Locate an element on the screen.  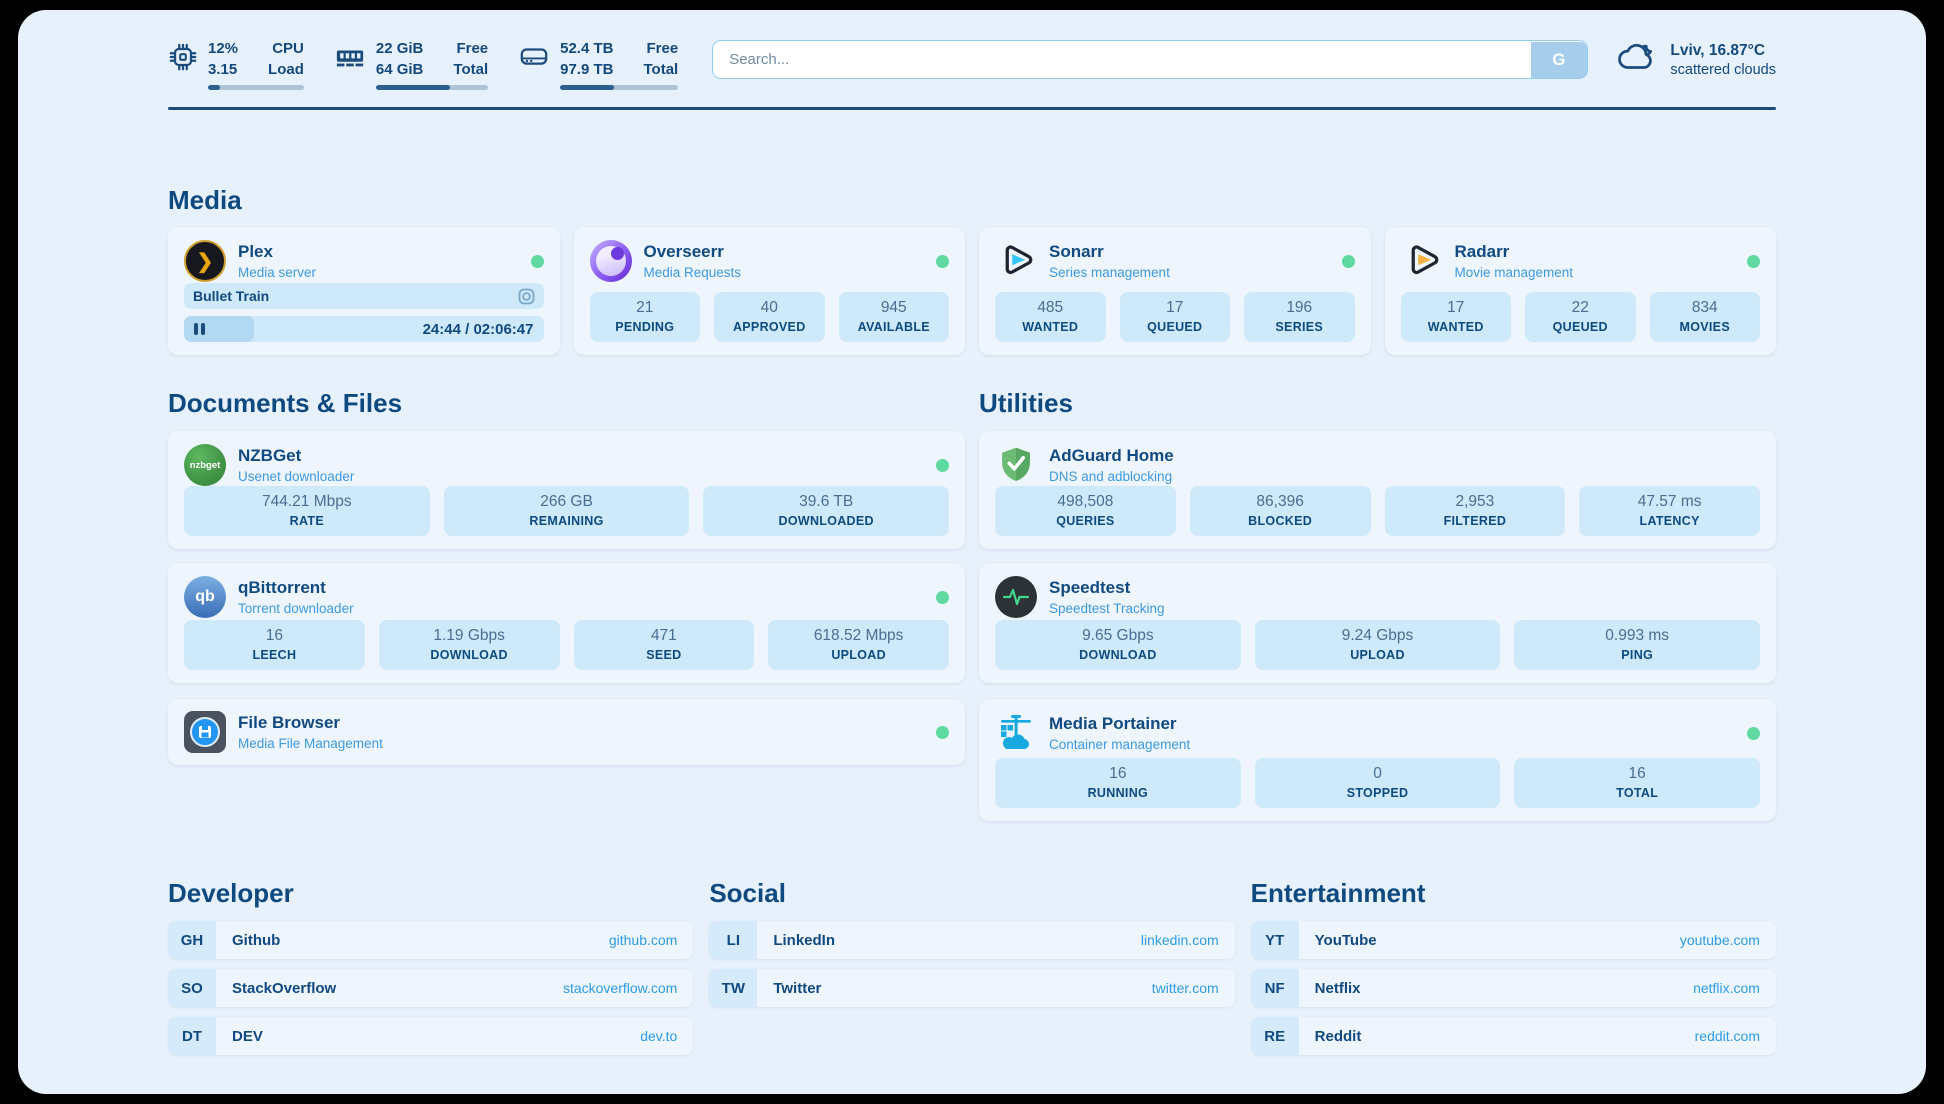
disk-icon is located at coordinates (534, 57).